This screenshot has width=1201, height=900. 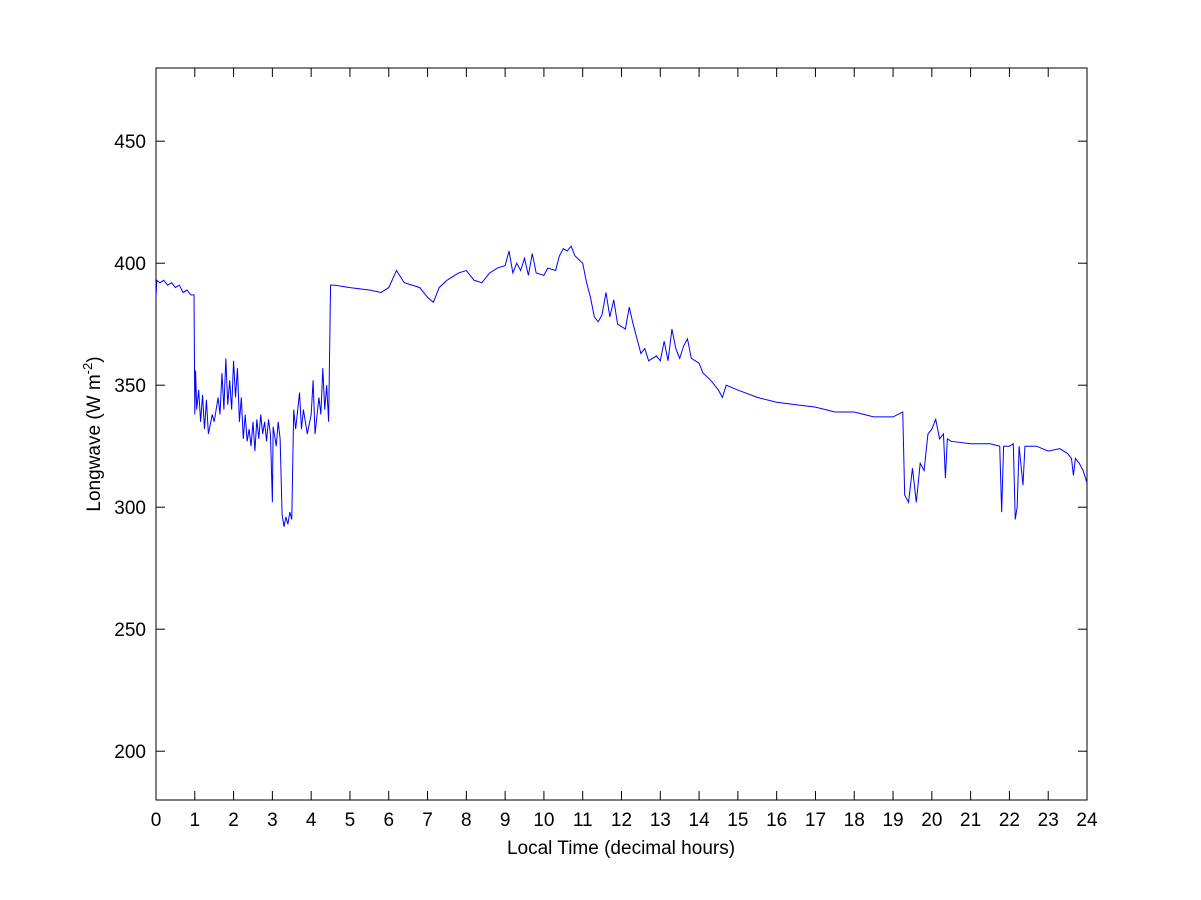 I want to click on x-tick-label: 12, so click(x=621, y=820).